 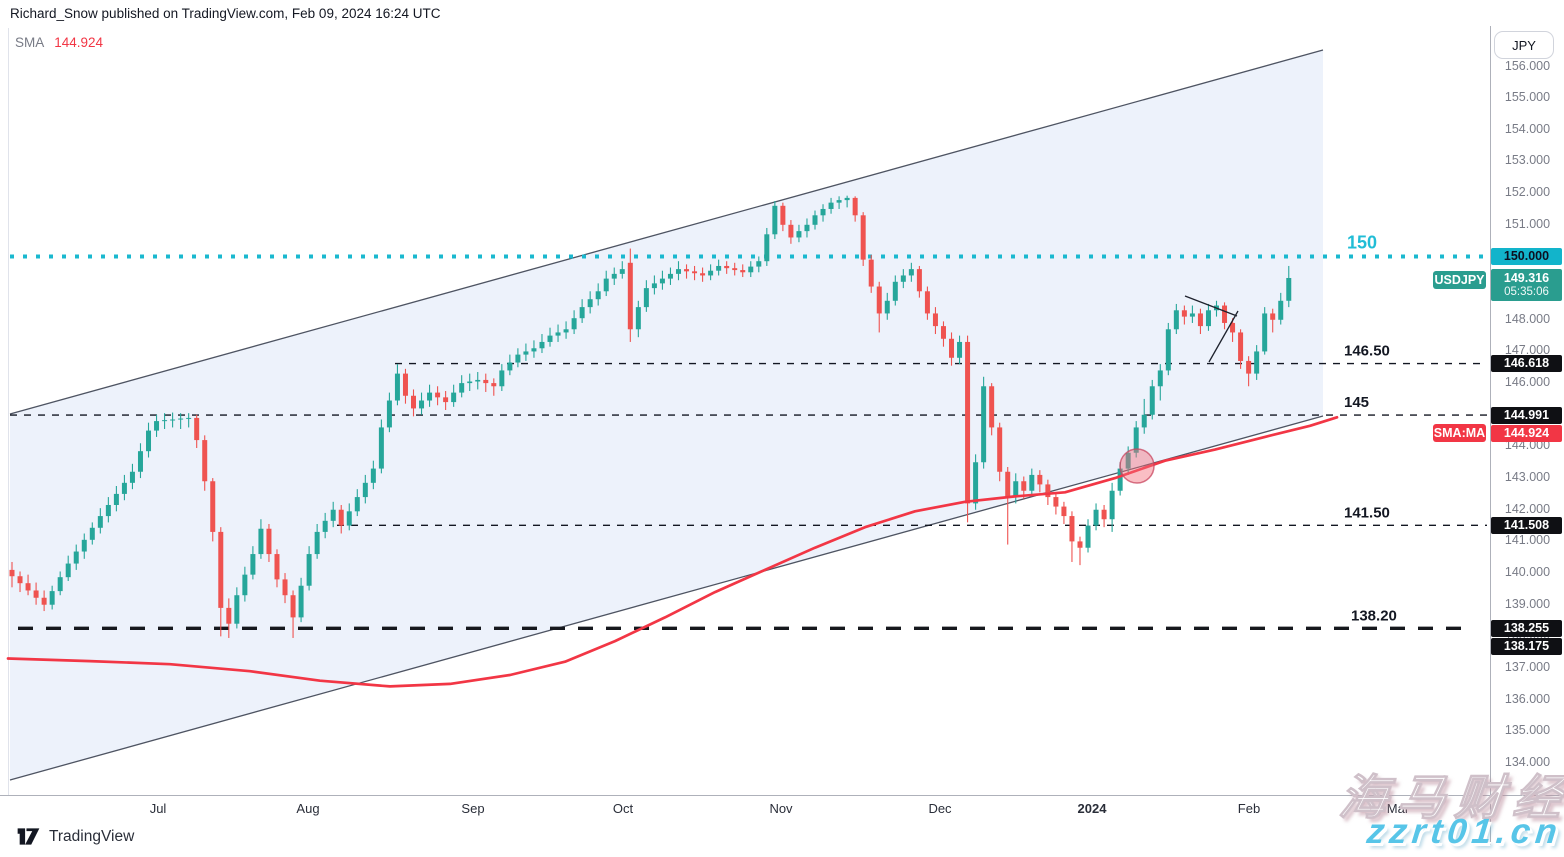 What do you see at coordinates (1374, 615) in the screenshot?
I see `level-label-138.20: 138.20` at bounding box center [1374, 615].